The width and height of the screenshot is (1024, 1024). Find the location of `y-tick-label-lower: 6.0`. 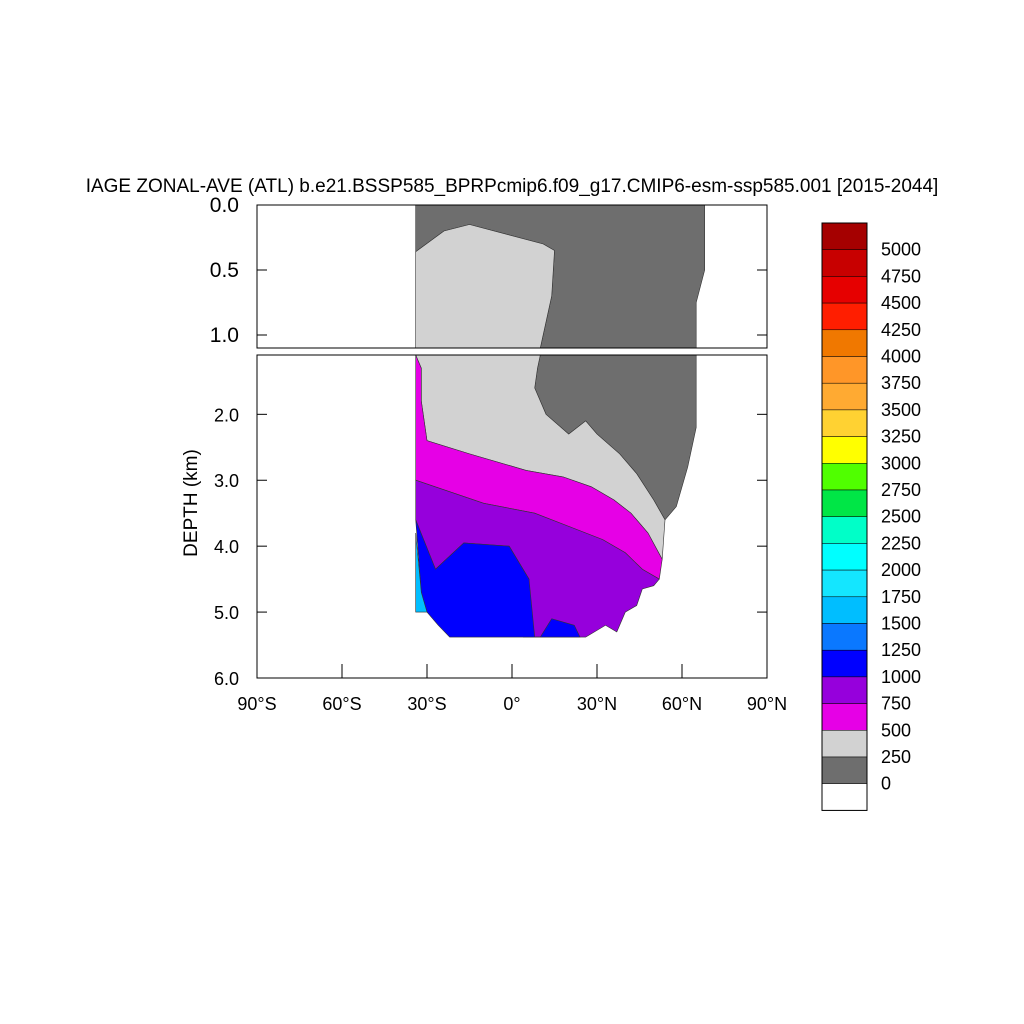

y-tick-label-lower: 6.0 is located at coordinates (226, 679).